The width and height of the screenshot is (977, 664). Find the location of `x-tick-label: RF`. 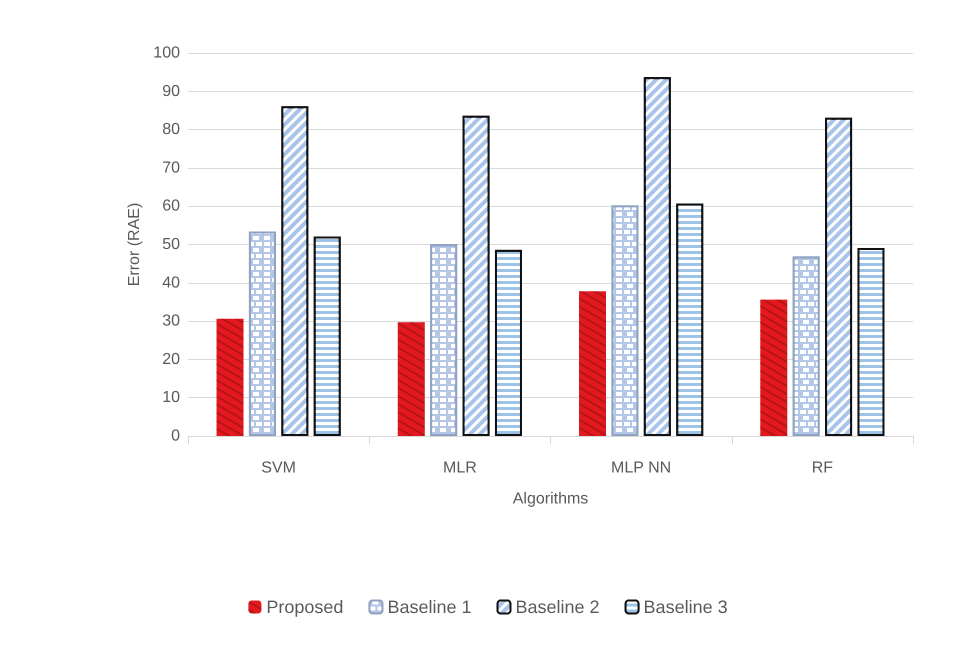

x-tick-label: RF is located at coordinates (823, 468).